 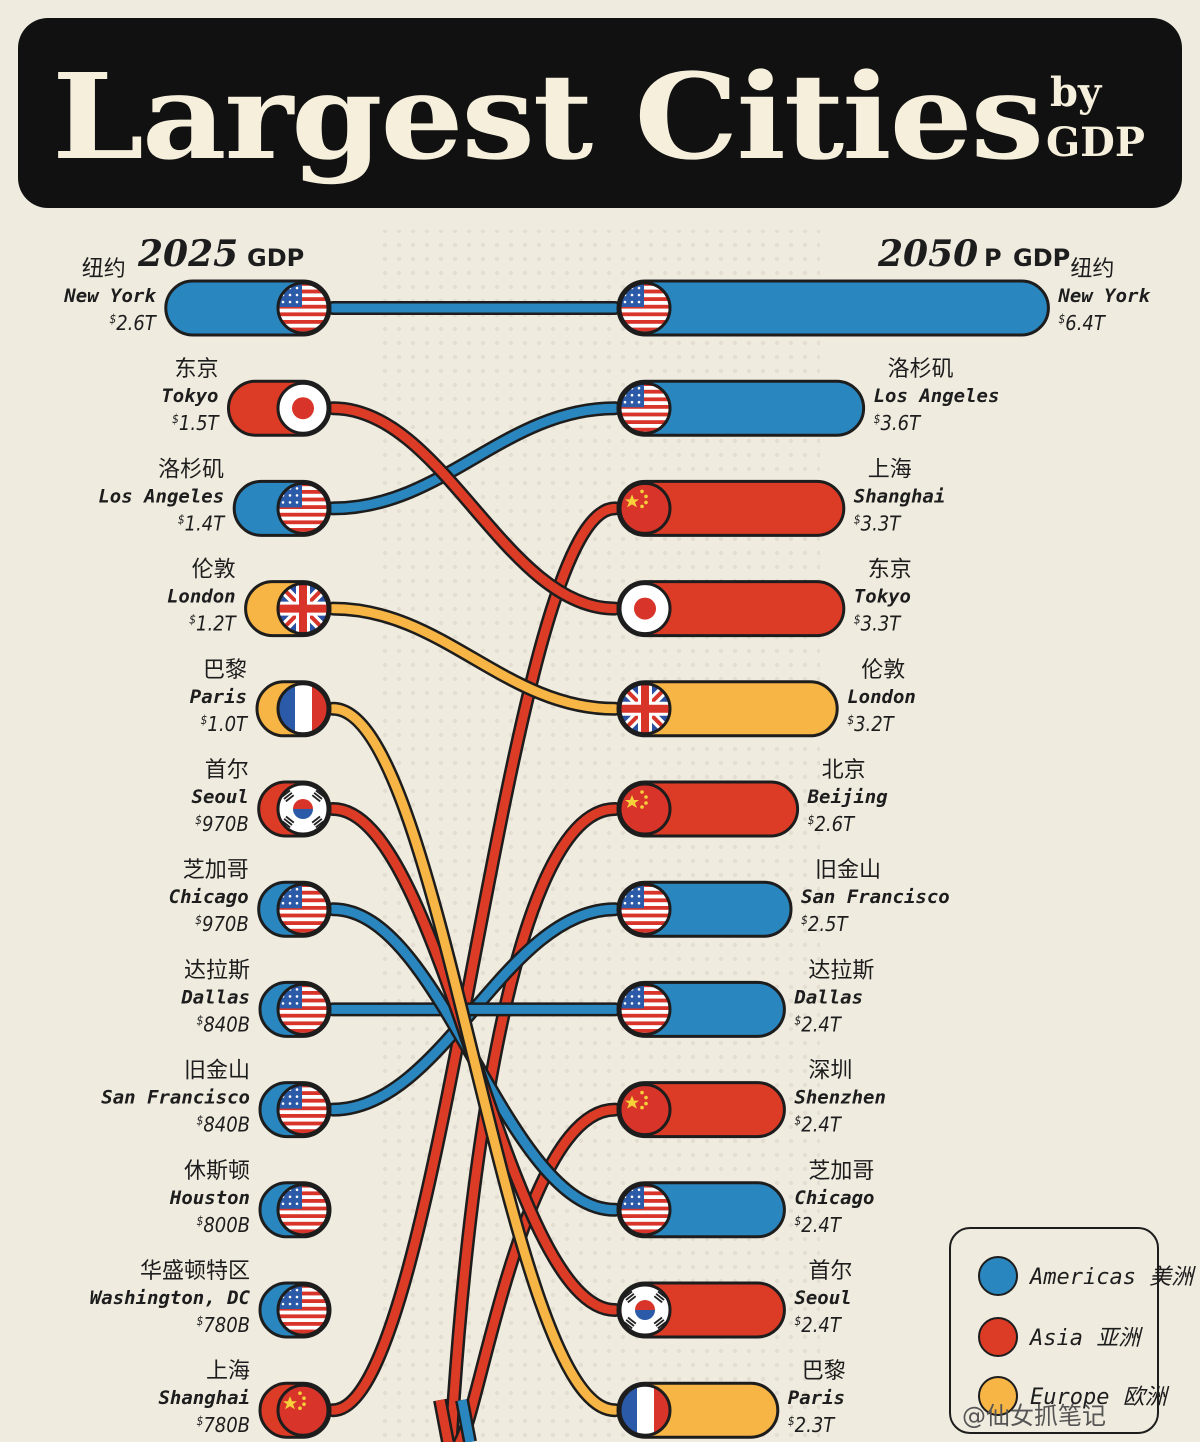 What do you see at coordinates (832, 824) in the screenshot?
I see `city-gdp-value: $2.6T` at bounding box center [832, 824].